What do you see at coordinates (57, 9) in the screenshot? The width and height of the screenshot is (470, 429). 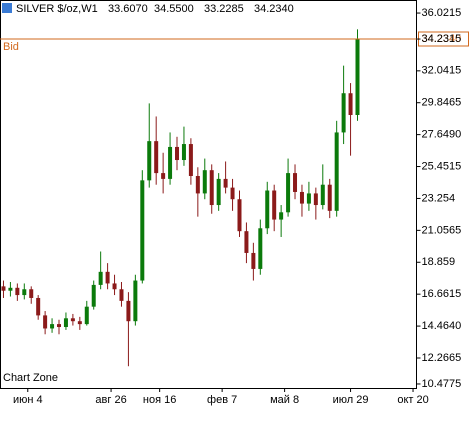 I see `symbol: SILVER $/oz,W1` at bounding box center [57, 9].